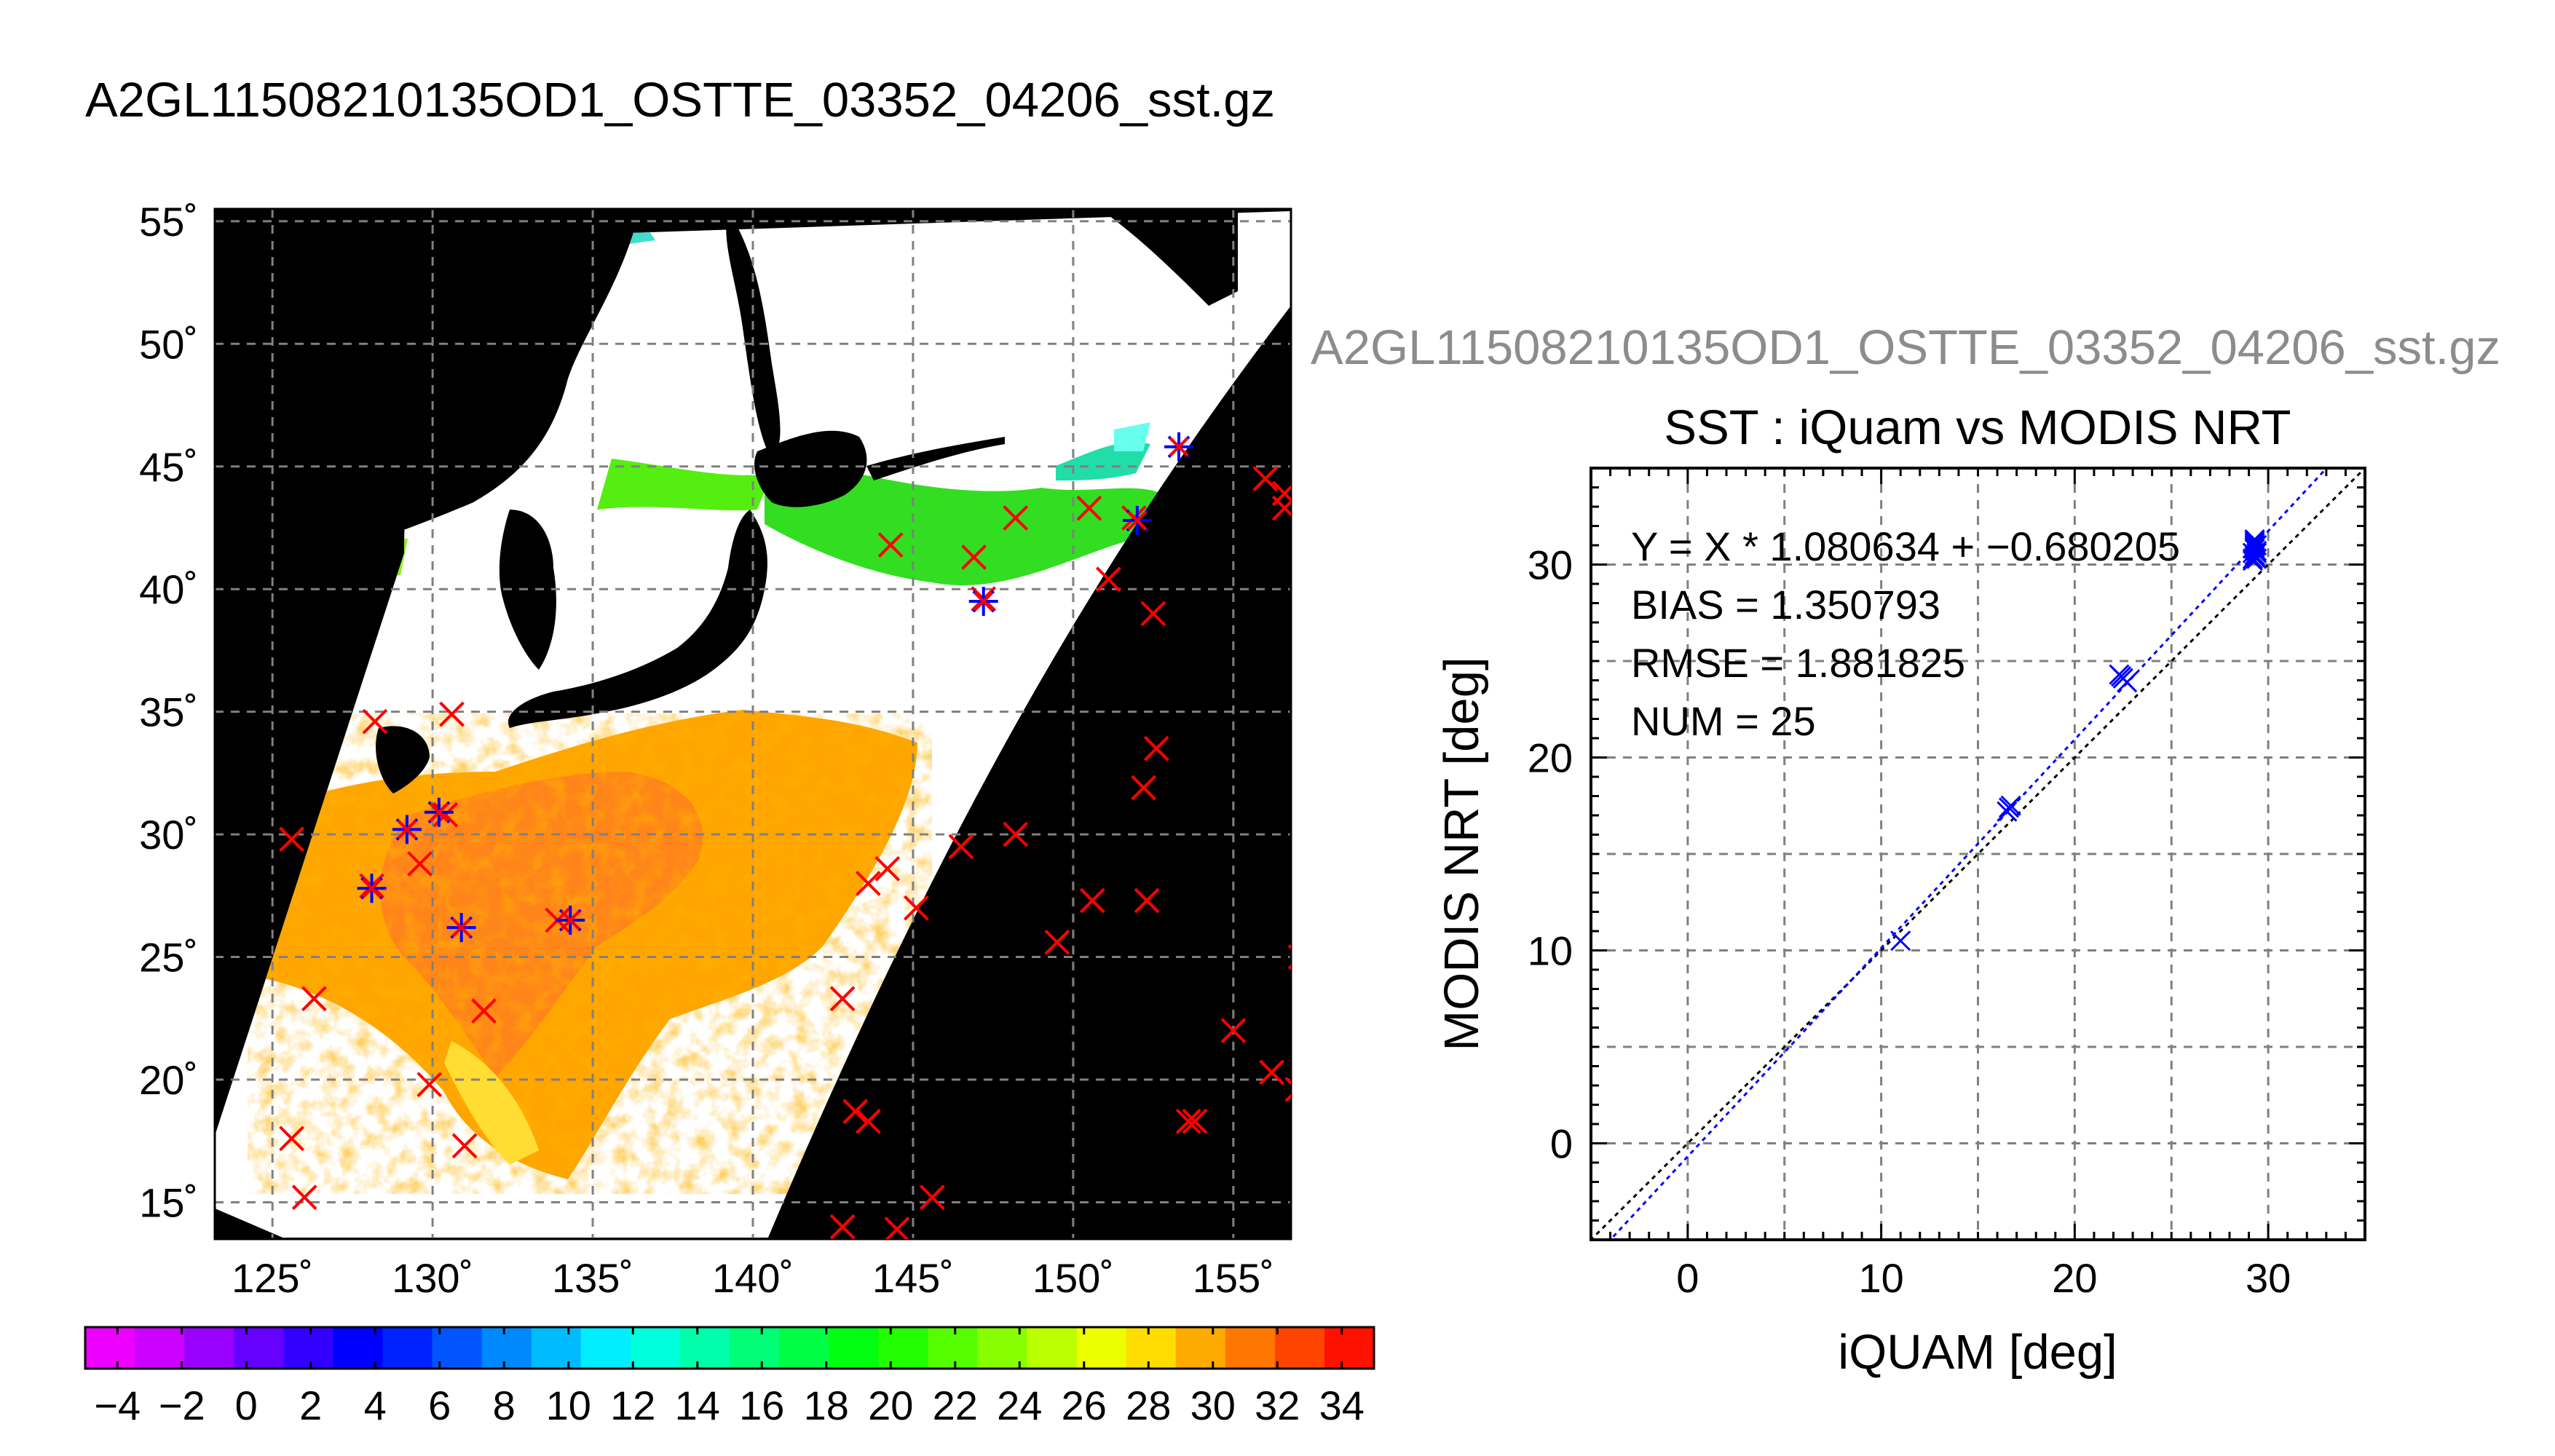 The image size is (2555, 1456). What do you see at coordinates (1148, 1405) in the screenshot?
I see `colorbar-tick-label: 28` at bounding box center [1148, 1405].